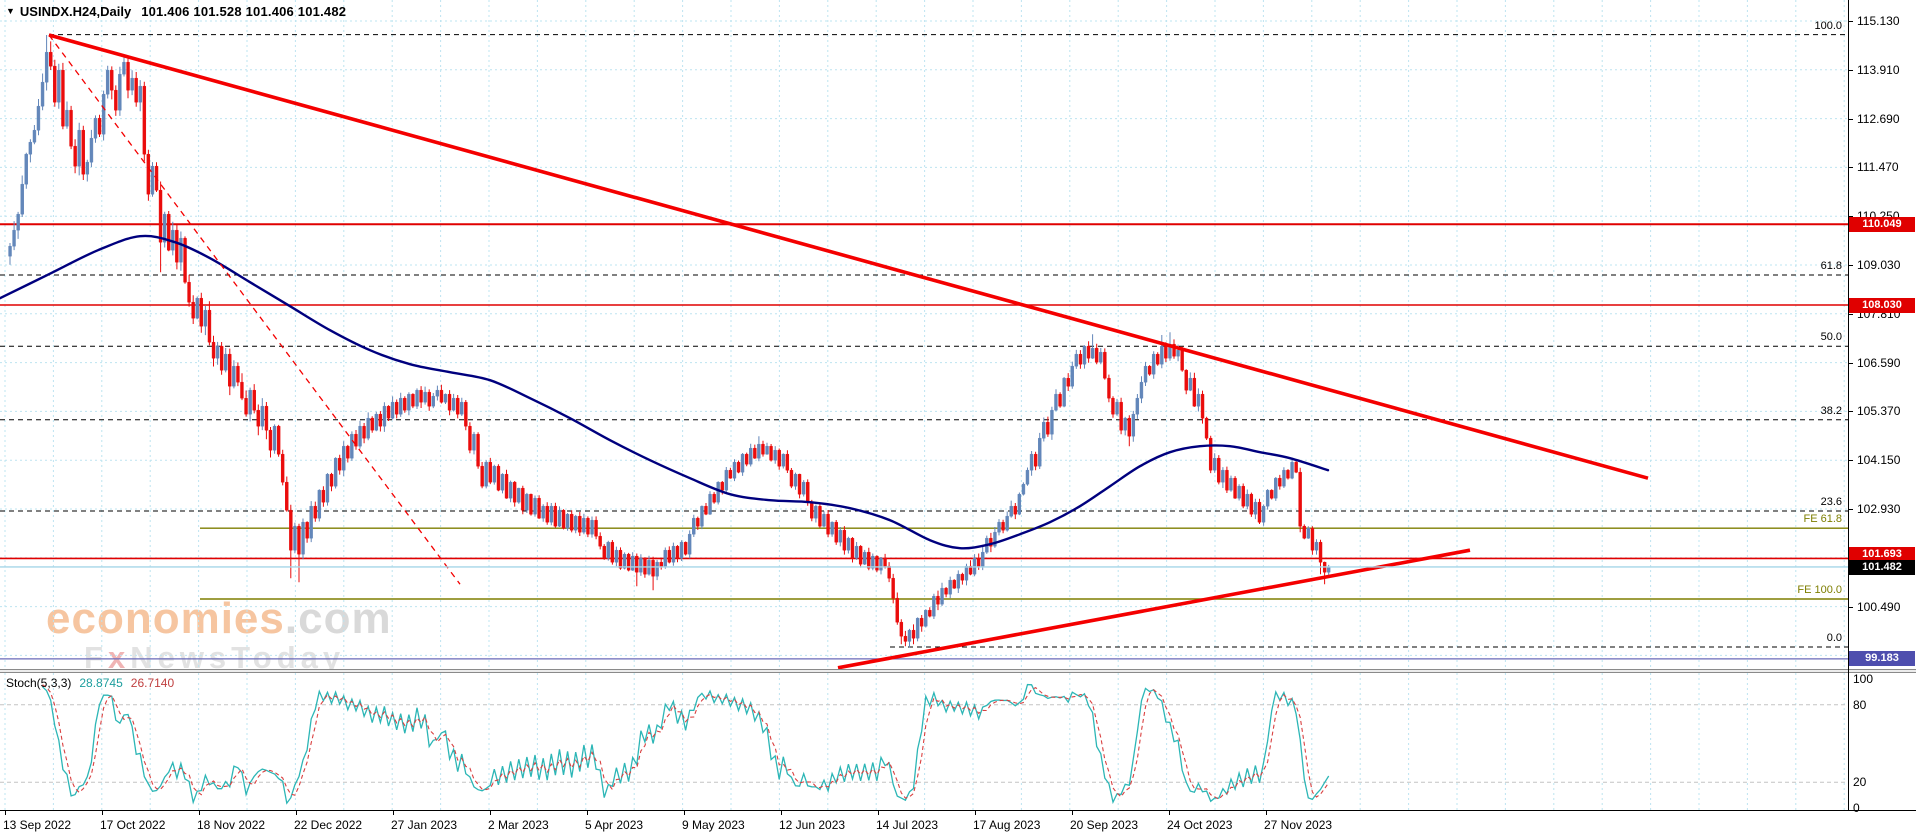  I want to click on price-tick-label: 109.030, so click(1879, 265).